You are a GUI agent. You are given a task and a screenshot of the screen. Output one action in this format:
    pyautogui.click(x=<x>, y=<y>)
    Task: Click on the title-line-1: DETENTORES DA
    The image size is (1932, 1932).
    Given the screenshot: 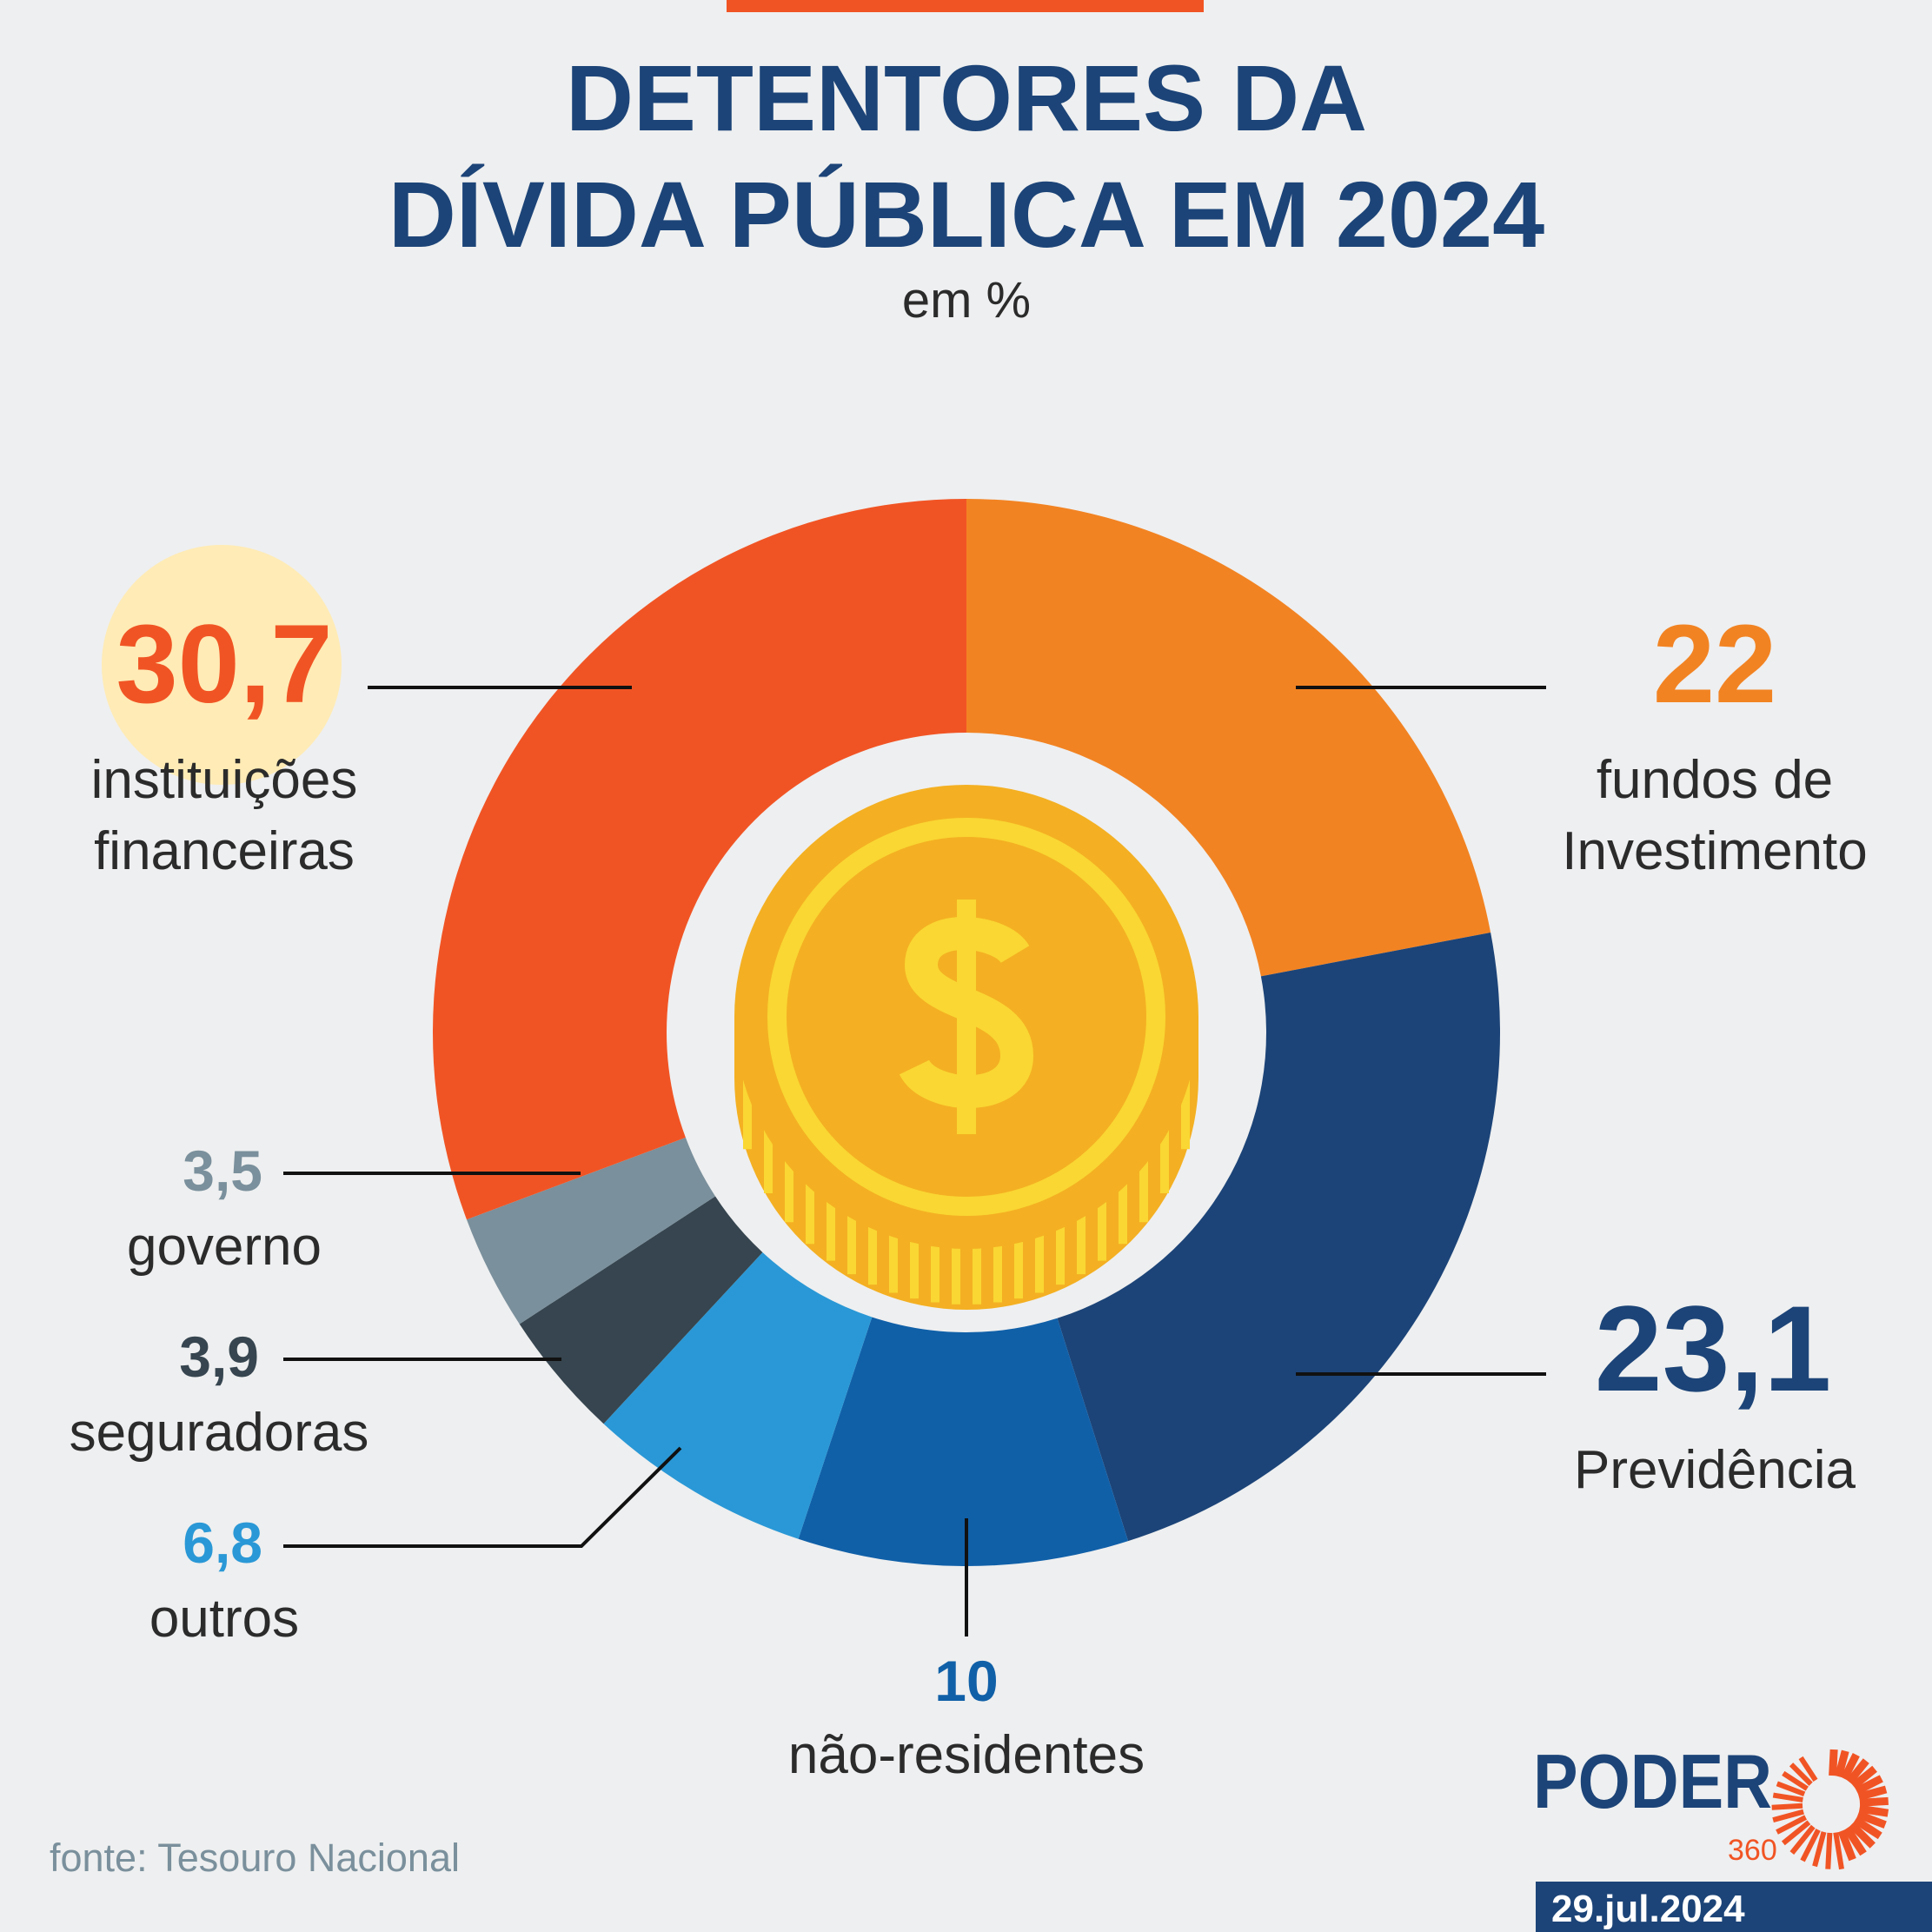 What is the action you would take?
    pyautogui.click(x=967, y=97)
    